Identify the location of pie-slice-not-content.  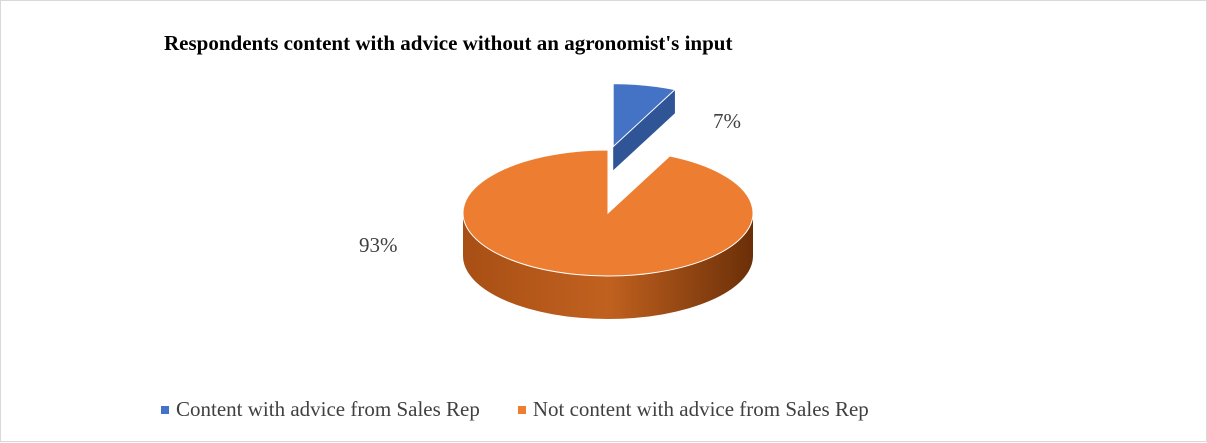
(608, 234).